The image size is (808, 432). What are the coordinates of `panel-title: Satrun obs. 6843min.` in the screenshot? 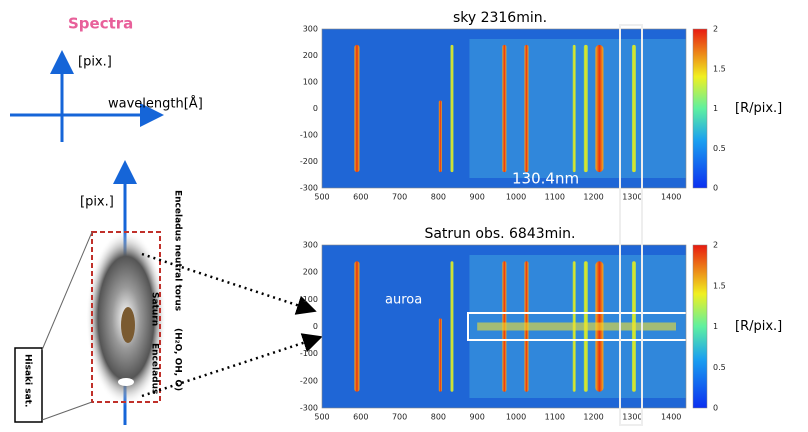 It's located at (499, 234).